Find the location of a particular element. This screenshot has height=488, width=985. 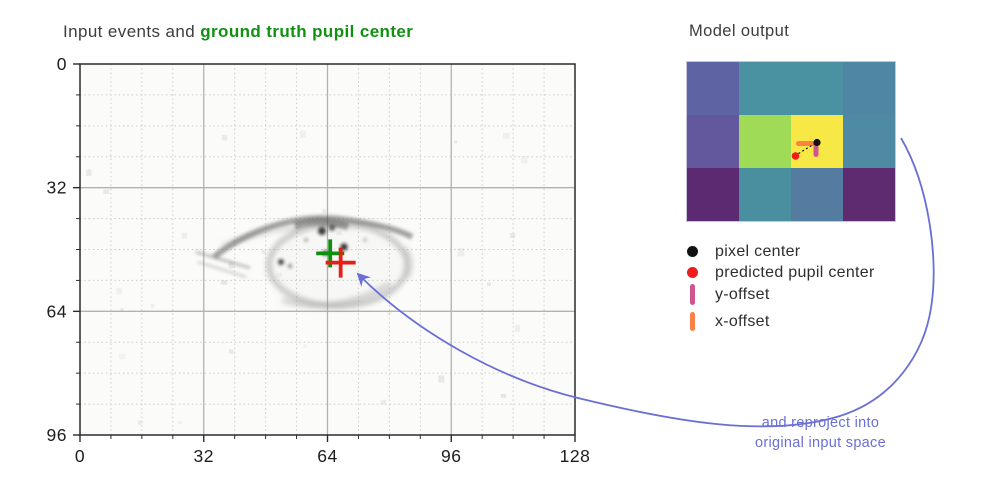

predicted-pupil-center-marker is located at coordinates (692, 272).